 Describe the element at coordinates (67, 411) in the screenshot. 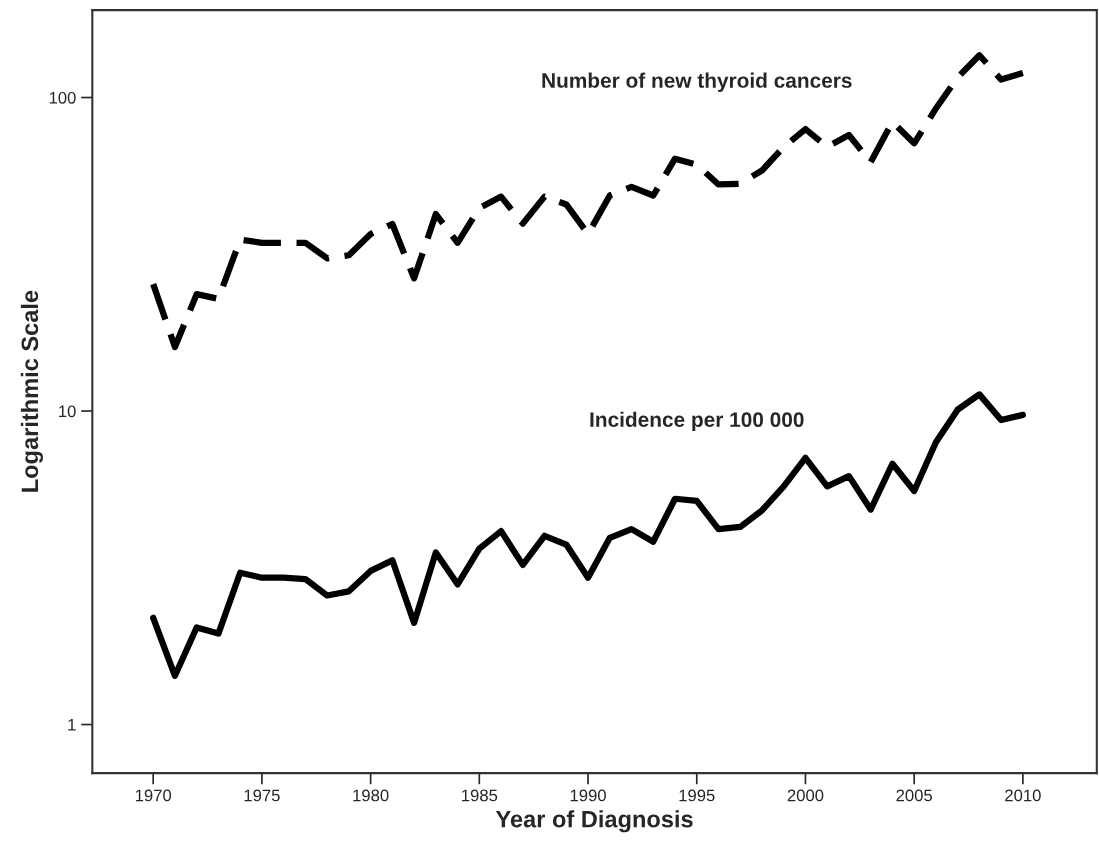

I see `y-tick-label: 10` at that location.